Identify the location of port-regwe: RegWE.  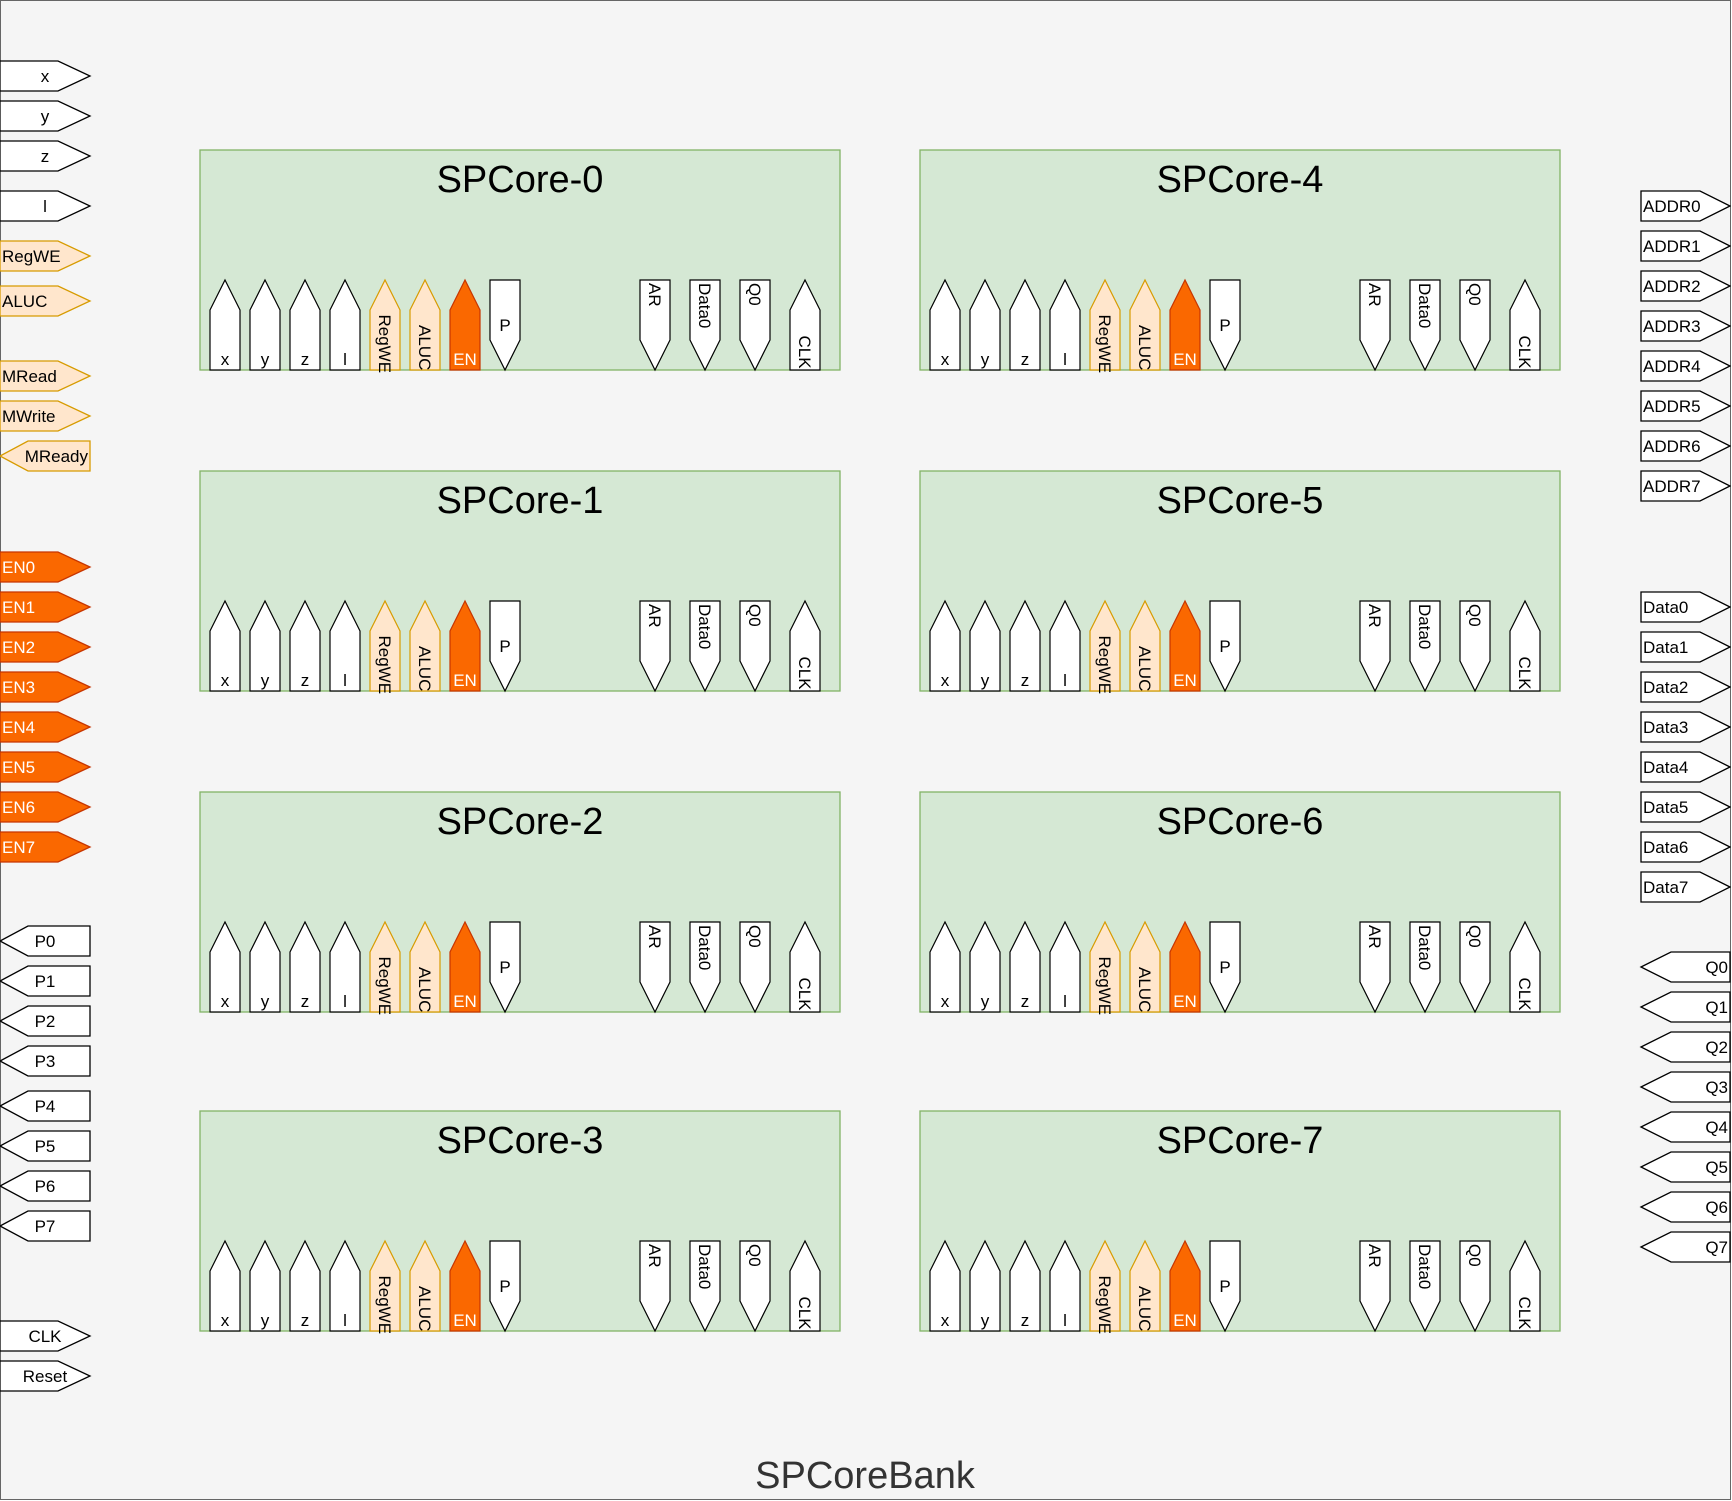
(46, 256).